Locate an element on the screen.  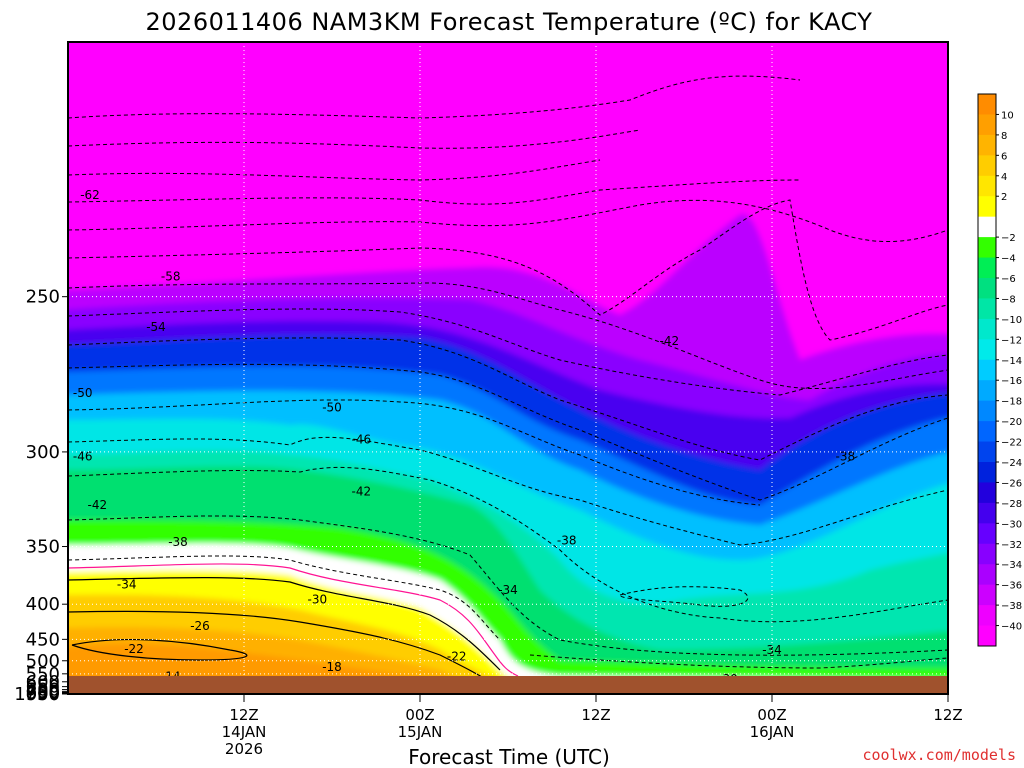
contour-label: -58 is located at coordinates (171, 277).